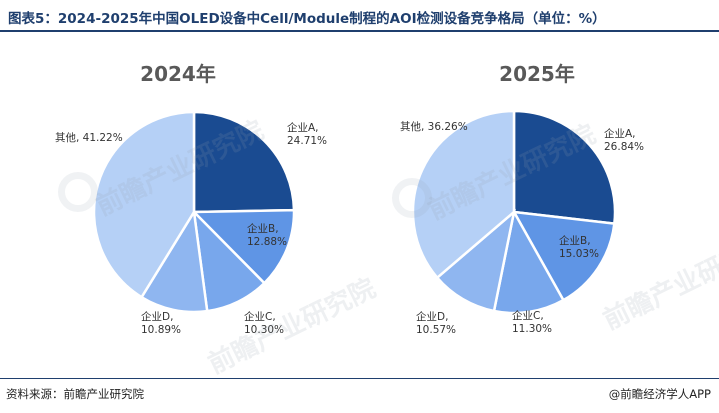  What do you see at coordinates (89, 137) in the screenshot?
I see `data-label-others: 其他, 41.22%` at bounding box center [89, 137].